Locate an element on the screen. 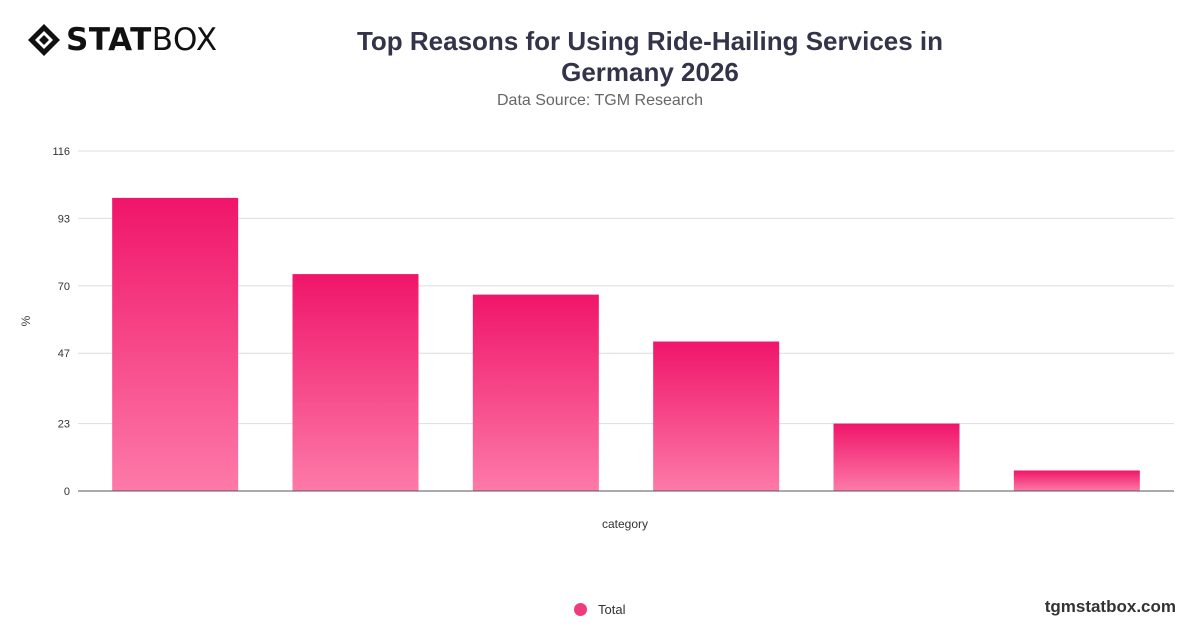 The image size is (1200, 628). y-tick-label: 47 is located at coordinates (64, 354).